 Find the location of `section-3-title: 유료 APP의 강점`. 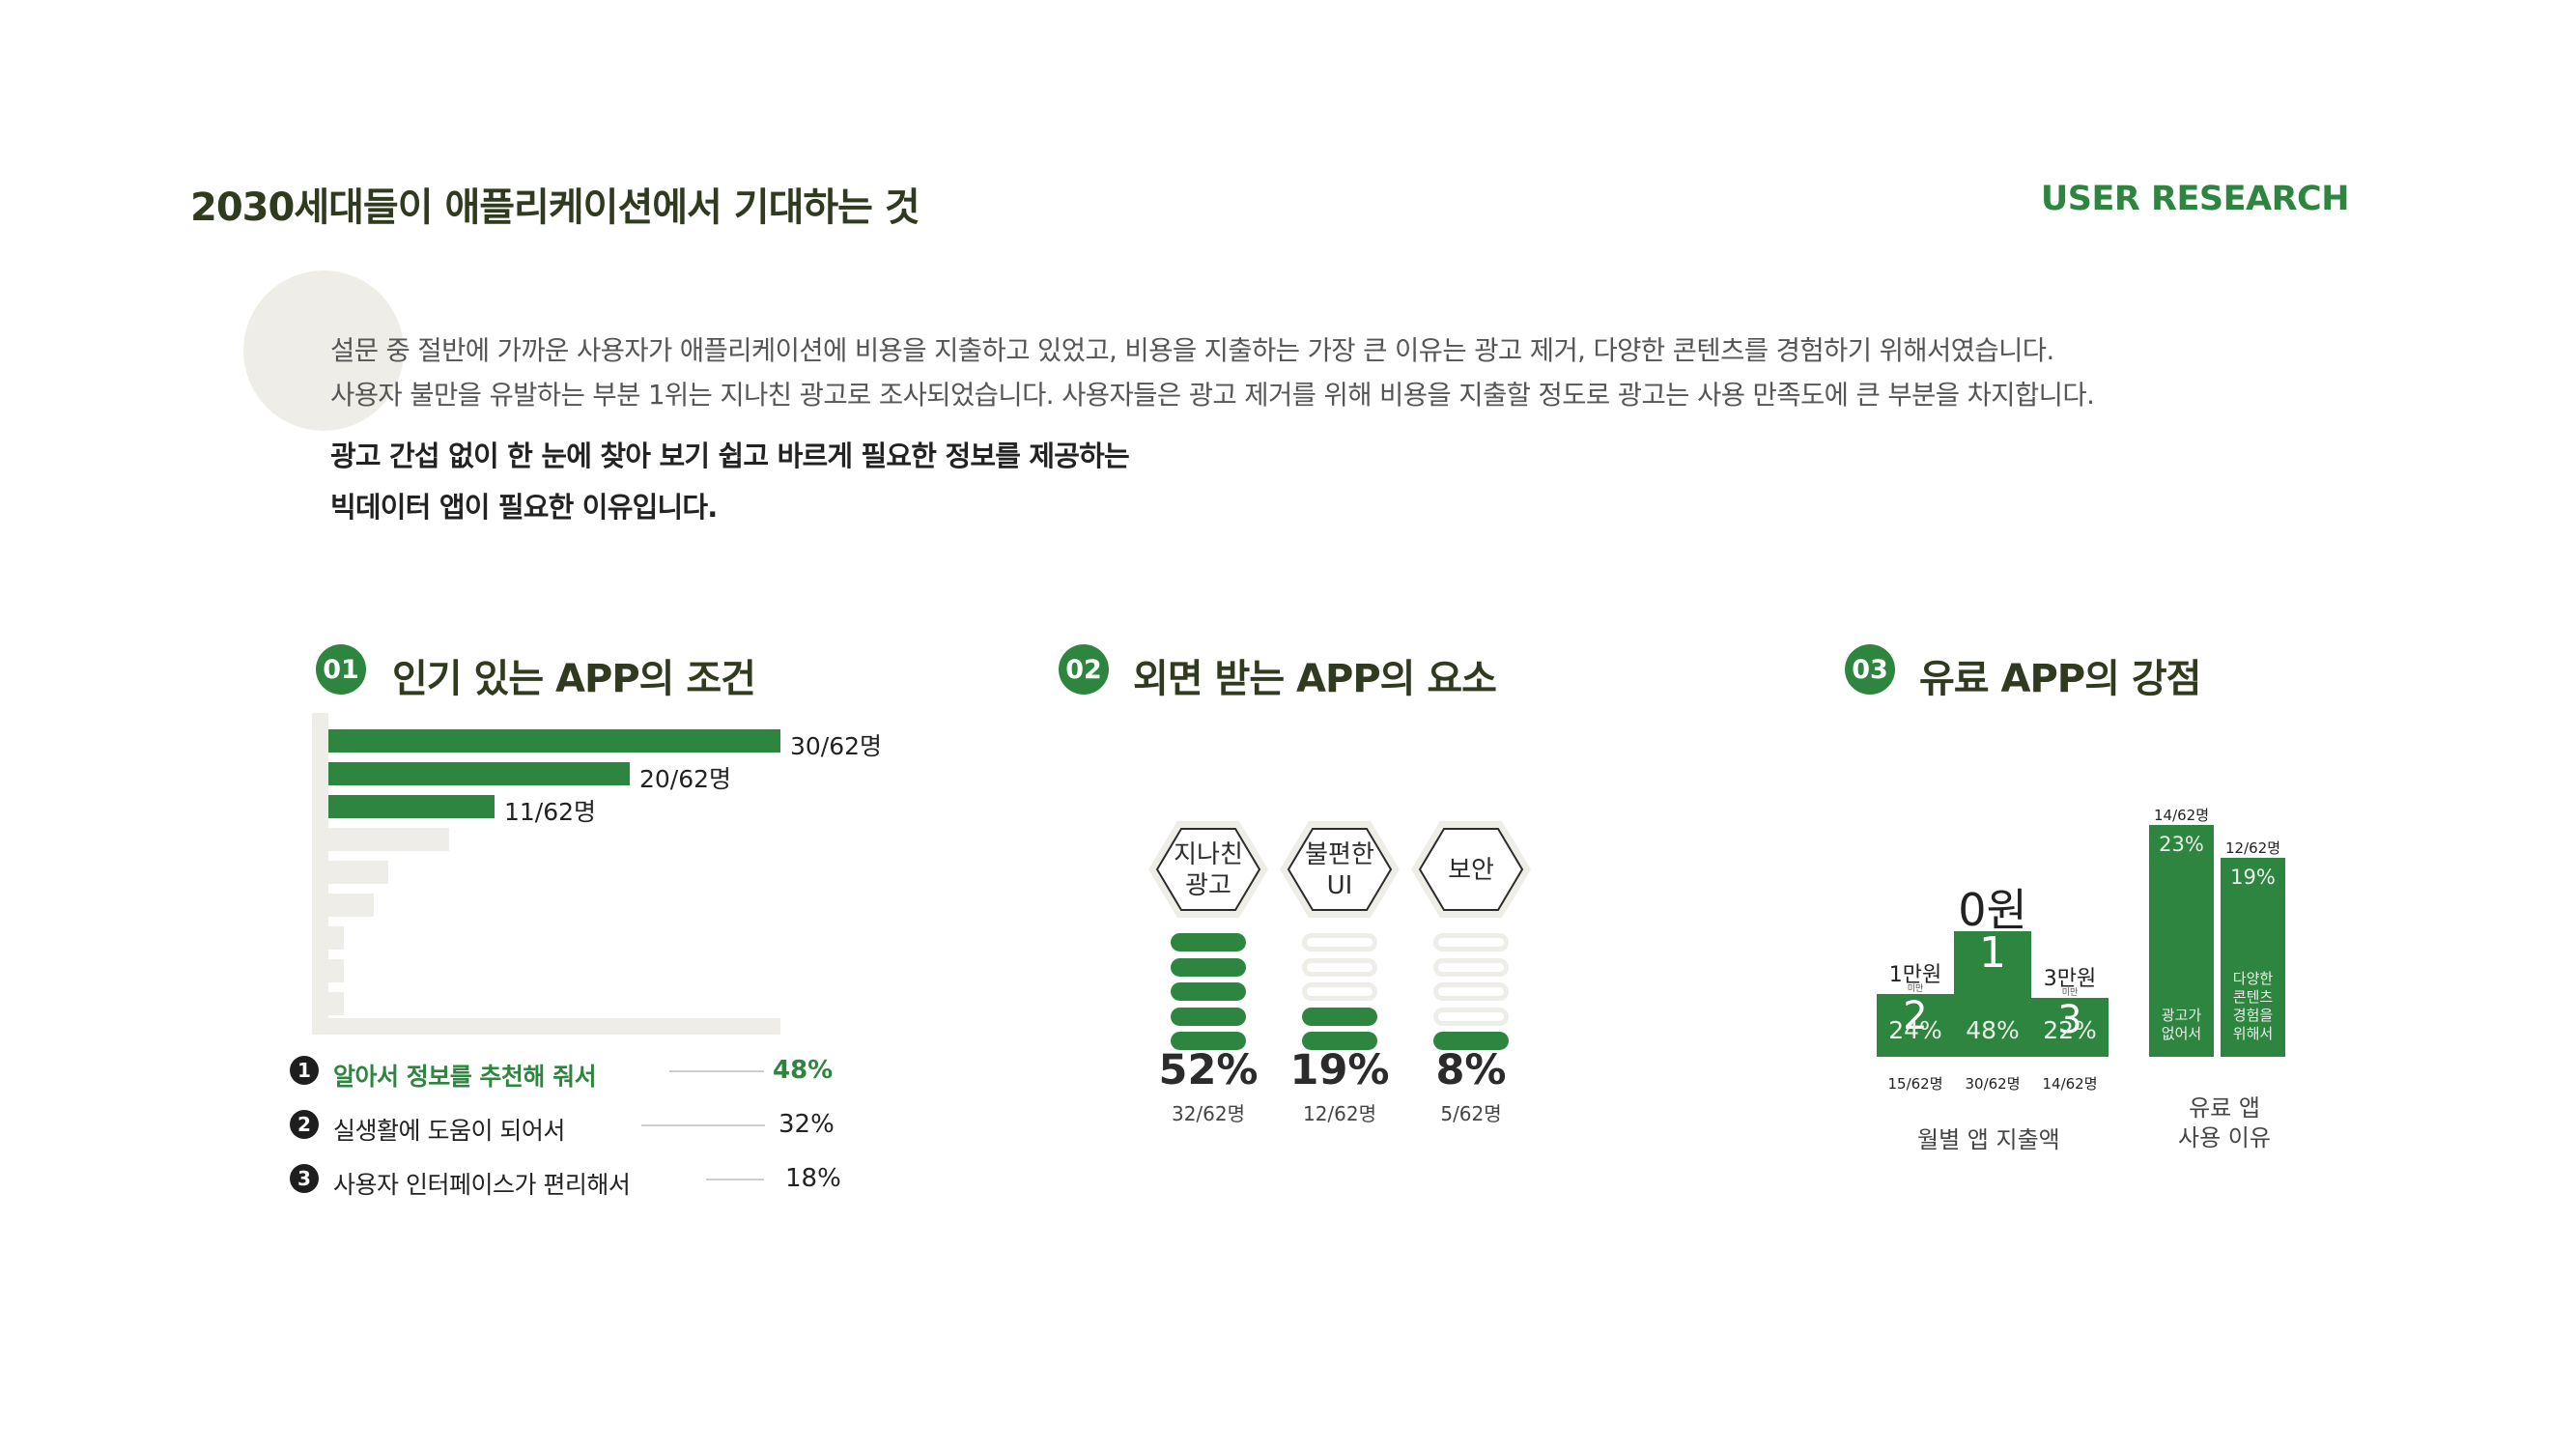

section-3-title: 유료 APP의 강점 is located at coordinates (2060, 679).